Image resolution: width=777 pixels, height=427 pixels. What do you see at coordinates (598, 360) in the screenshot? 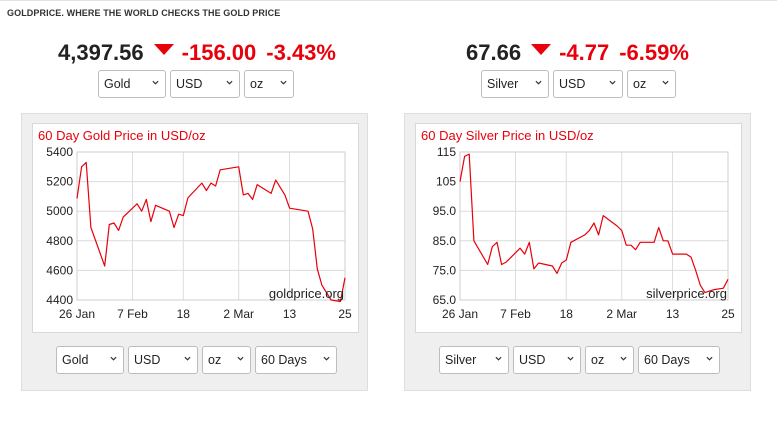
I see `silver-chart-unit-select-value: oz` at bounding box center [598, 360].